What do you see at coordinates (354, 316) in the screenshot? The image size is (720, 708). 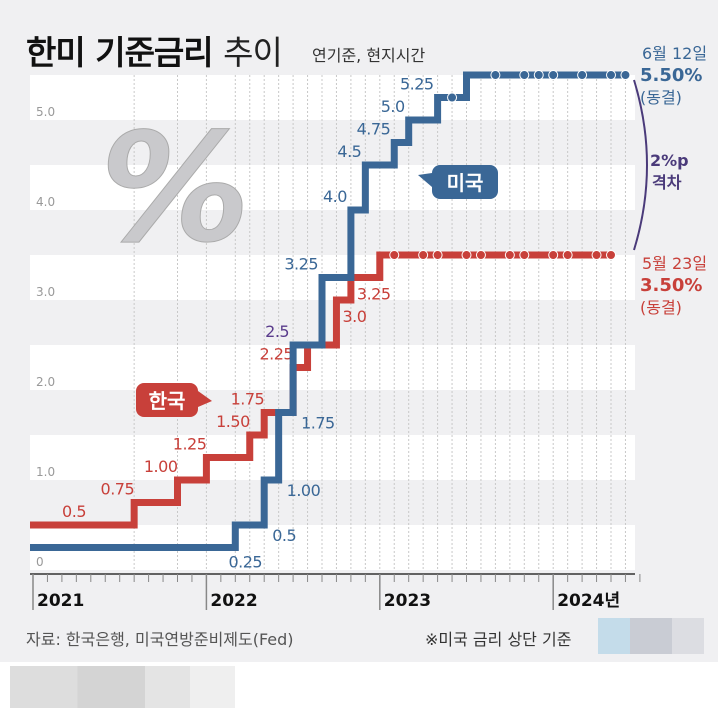 I see `data-label: 3.0` at bounding box center [354, 316].